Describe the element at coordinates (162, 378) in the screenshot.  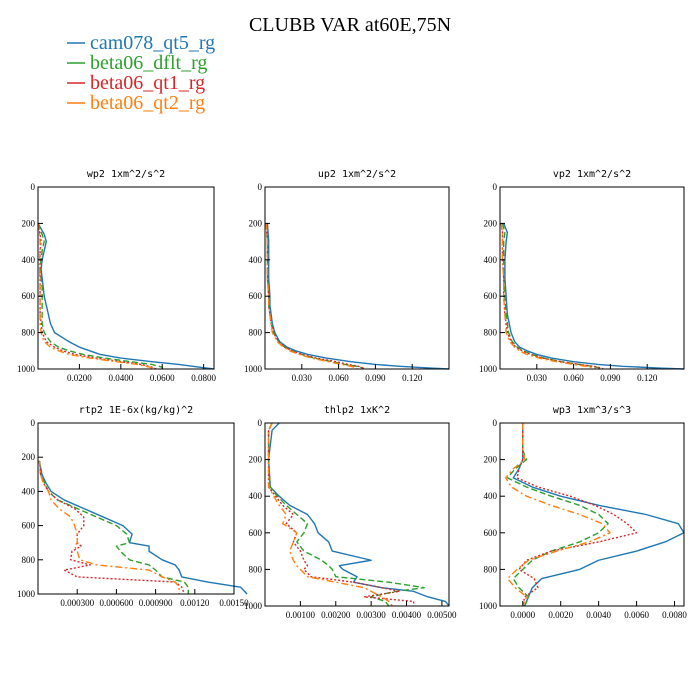
I see `x-tick-label: 0.0600` at that location.